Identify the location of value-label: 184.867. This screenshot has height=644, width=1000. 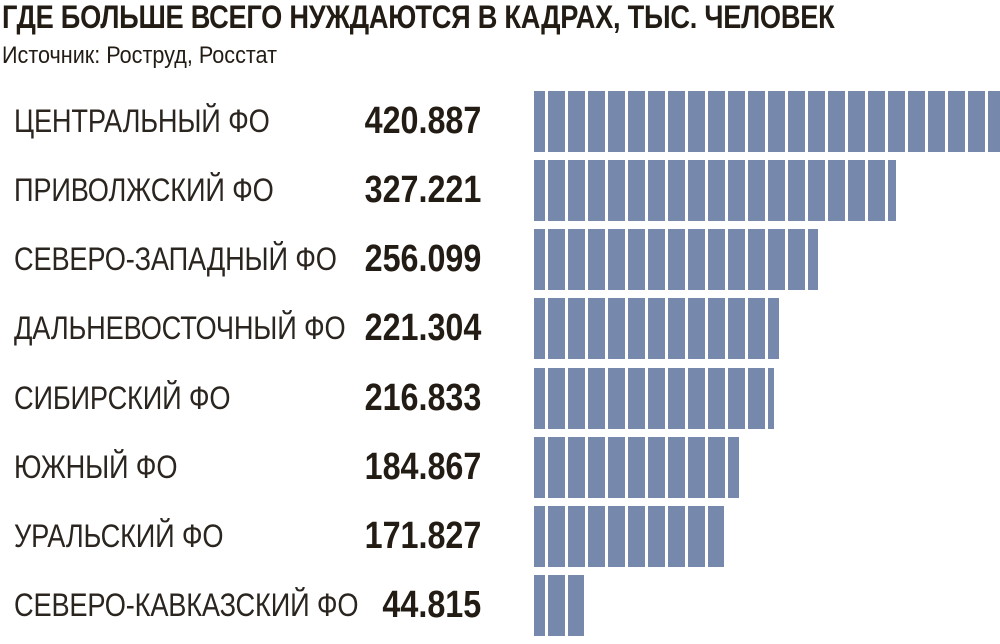
(422, 466).